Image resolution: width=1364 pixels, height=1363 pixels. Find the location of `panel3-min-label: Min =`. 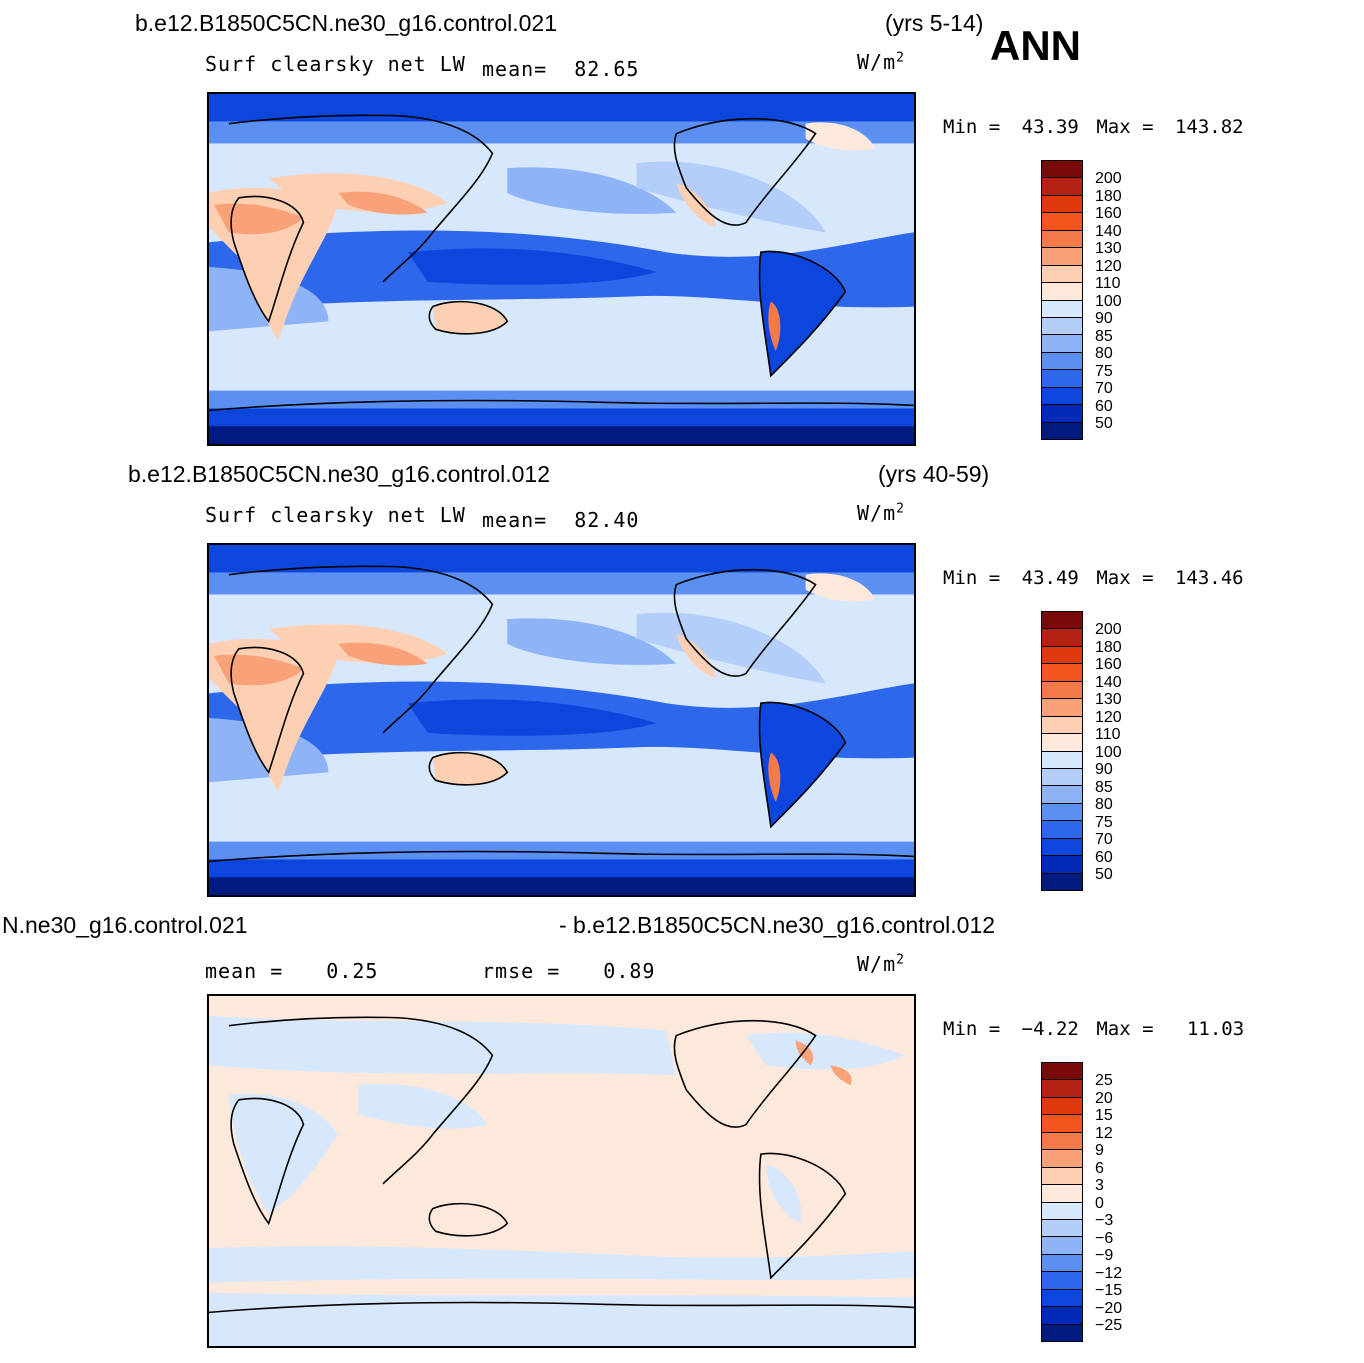

panel3-min-label: Min = is located at coordinates (972, 1029).